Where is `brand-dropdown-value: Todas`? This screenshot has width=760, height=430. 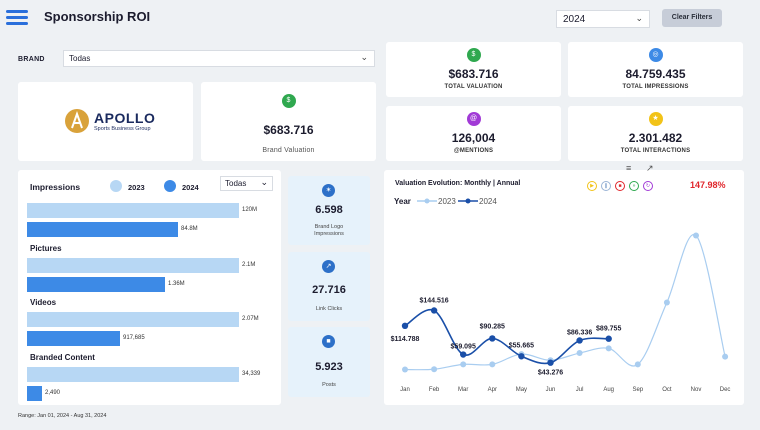 brand-dropdown-value: Todas is located at coordinates (80, 58).